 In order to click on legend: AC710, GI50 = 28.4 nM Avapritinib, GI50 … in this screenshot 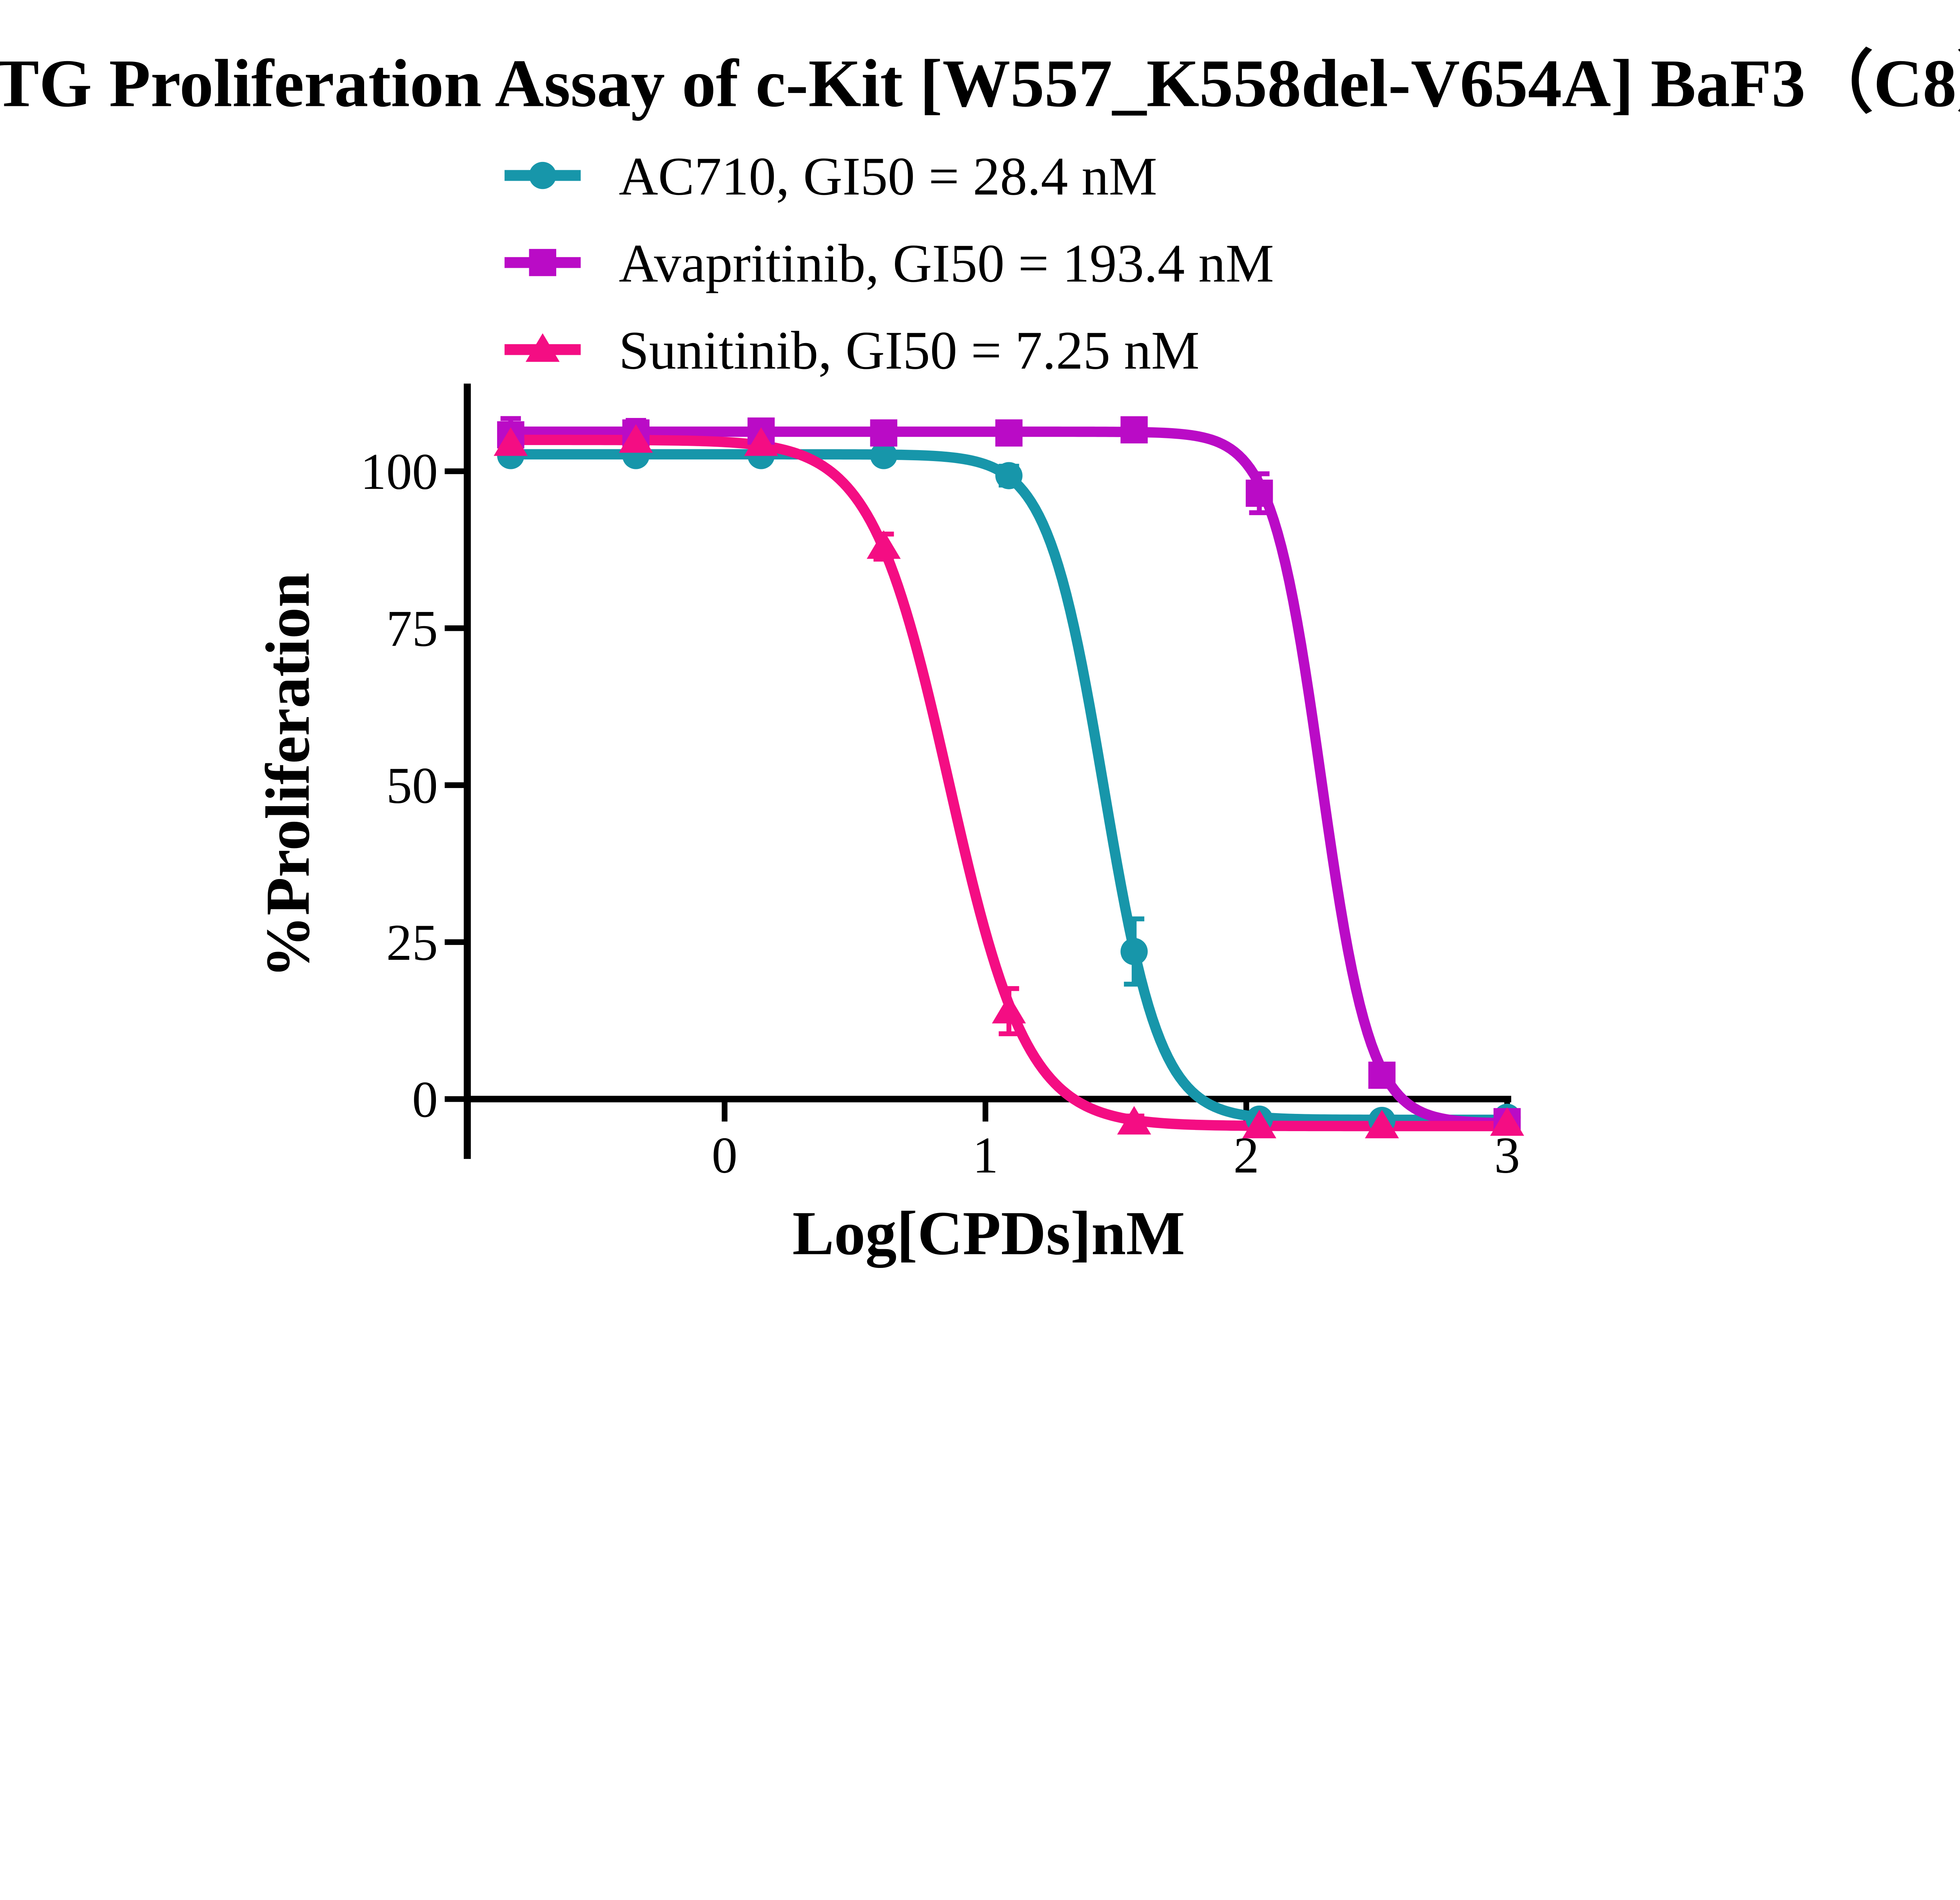, I will do `click(890, 264)`.